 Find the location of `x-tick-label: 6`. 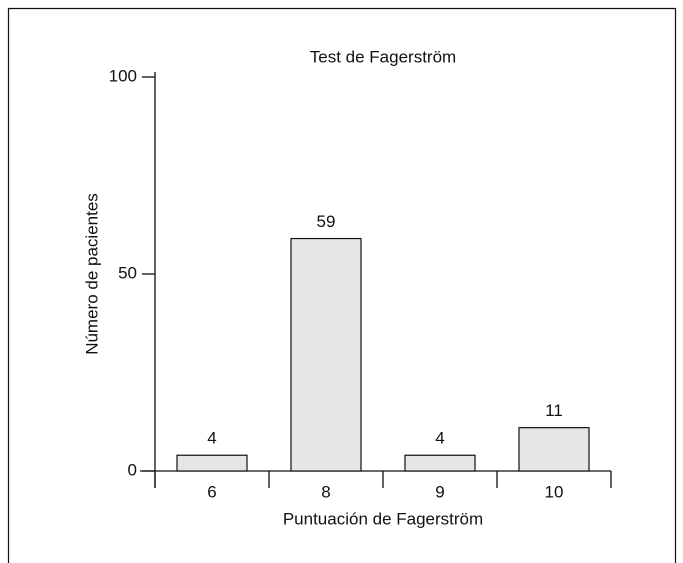

x-tick-label: 6 is located at coordinates (211, 491).